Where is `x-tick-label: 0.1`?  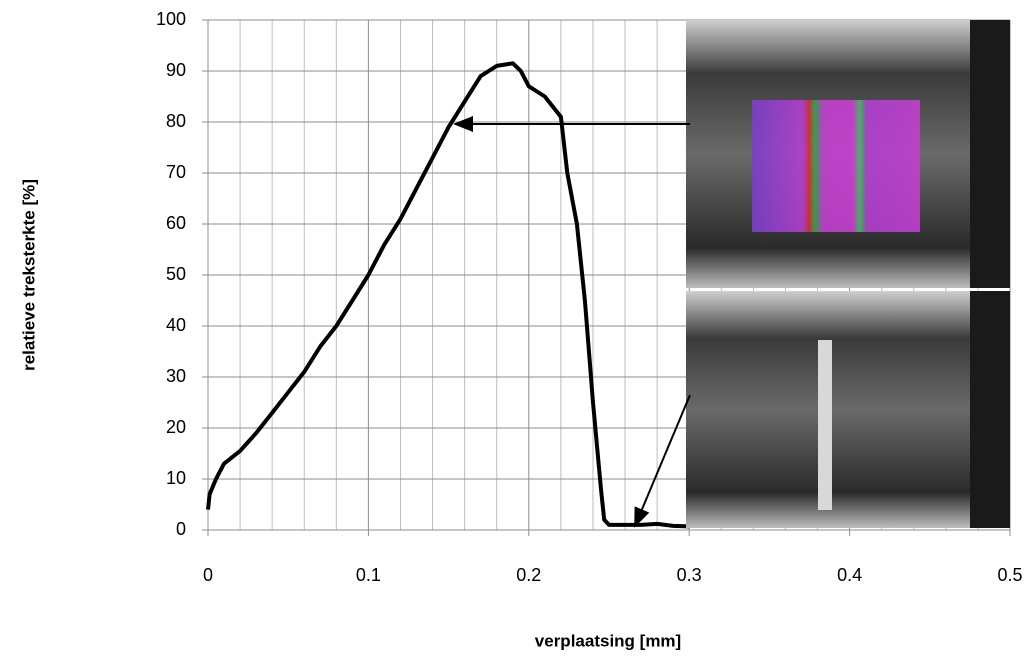
x-tick-label: 0.1 is located at coordinates (368, 575).